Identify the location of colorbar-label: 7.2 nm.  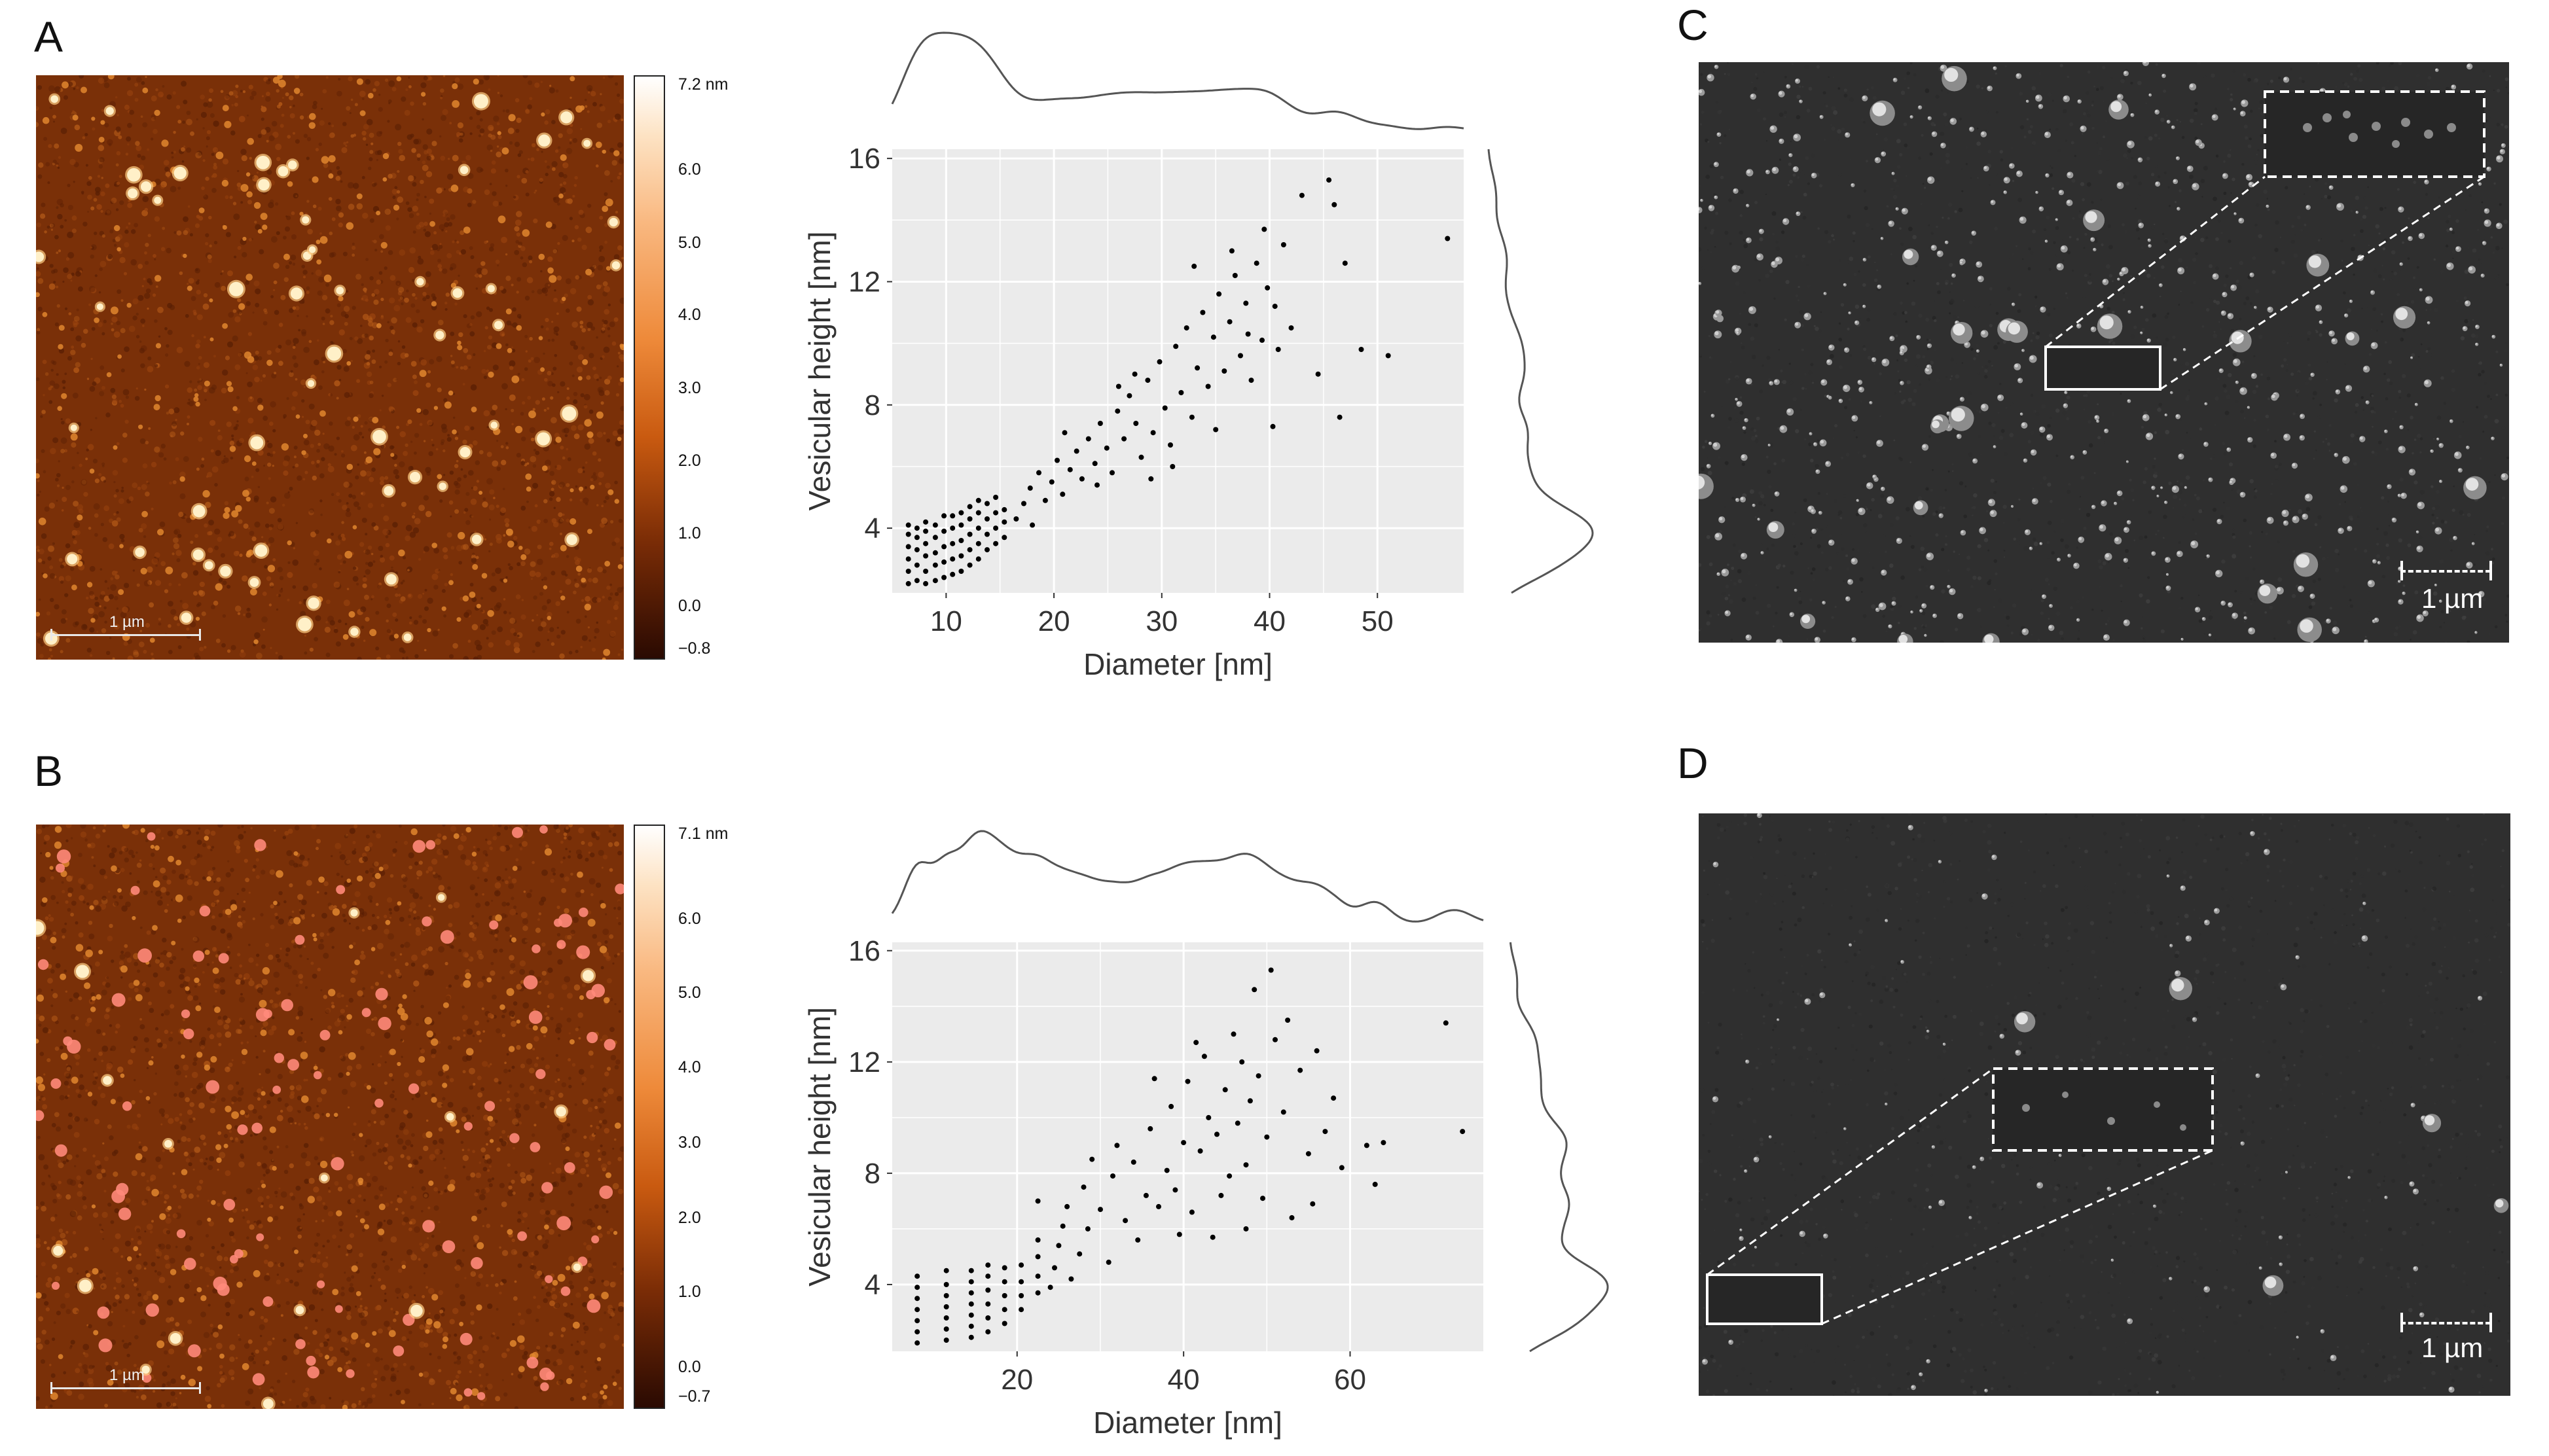
(703, 84).